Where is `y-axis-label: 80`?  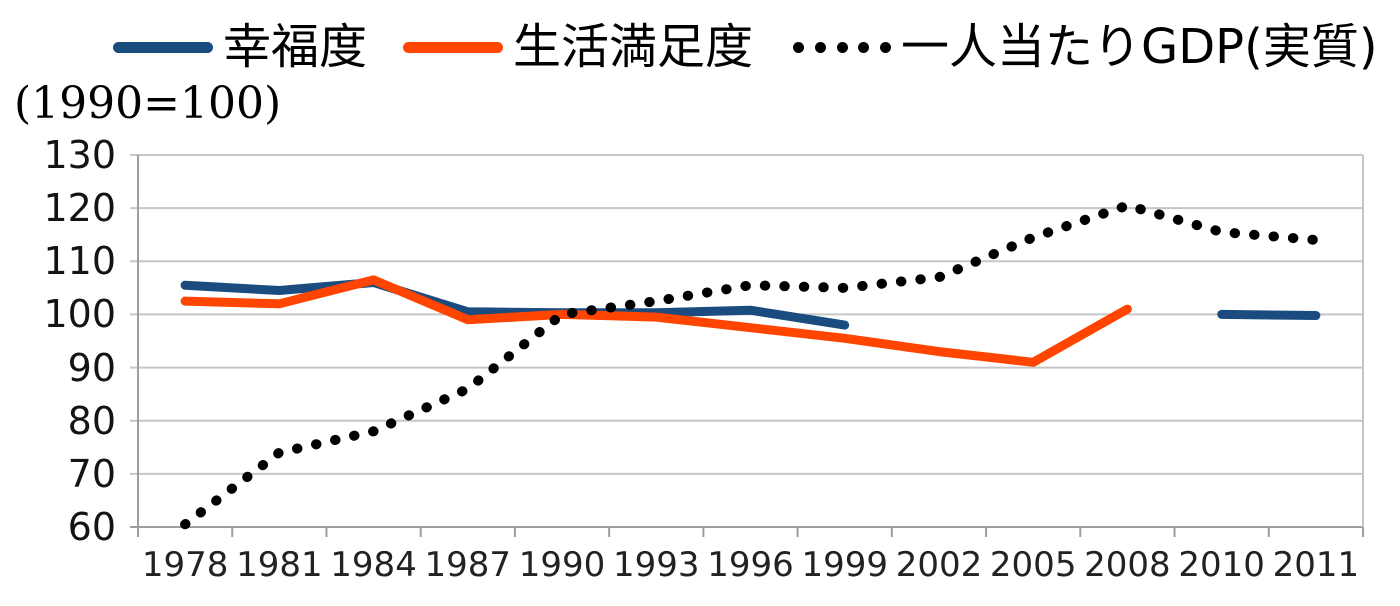 y-axis-label: 80 is located at coordinates (91, 420).